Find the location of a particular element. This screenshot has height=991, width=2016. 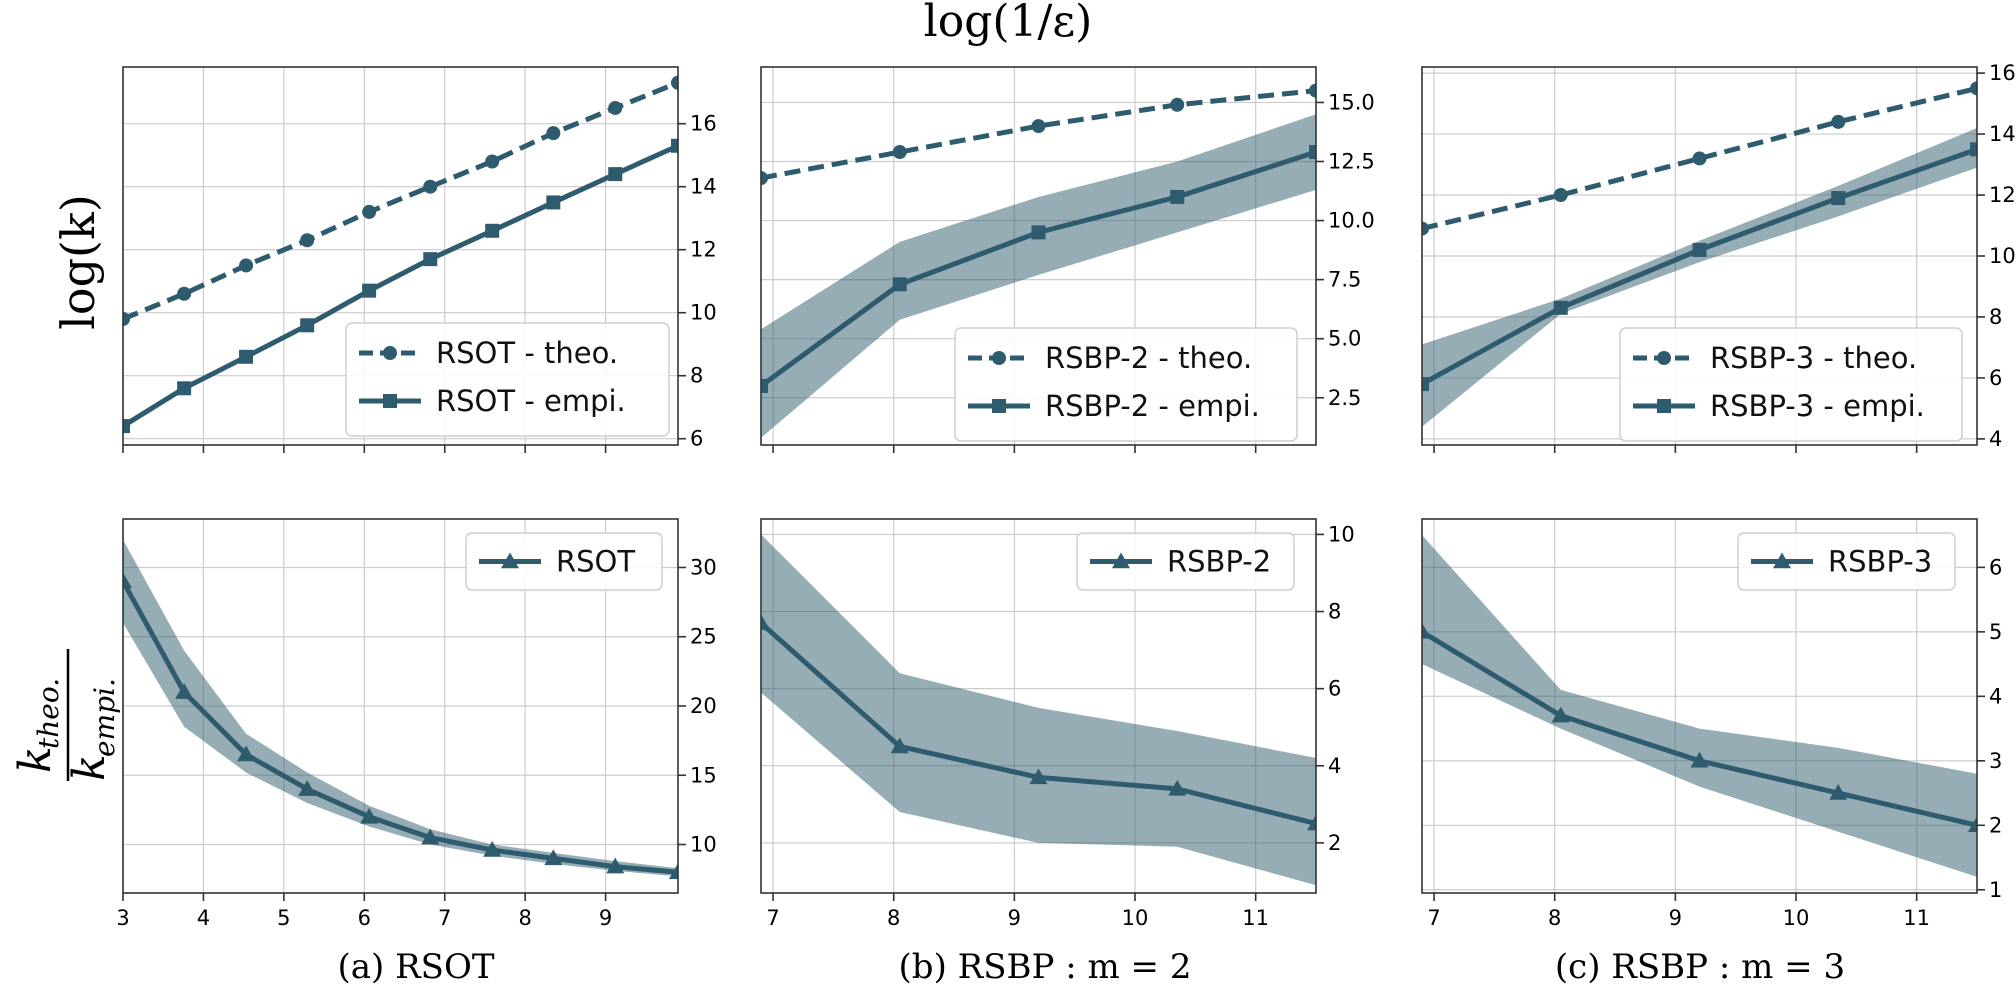

y-tick-label: 10 is located at coordinates (703, 313).